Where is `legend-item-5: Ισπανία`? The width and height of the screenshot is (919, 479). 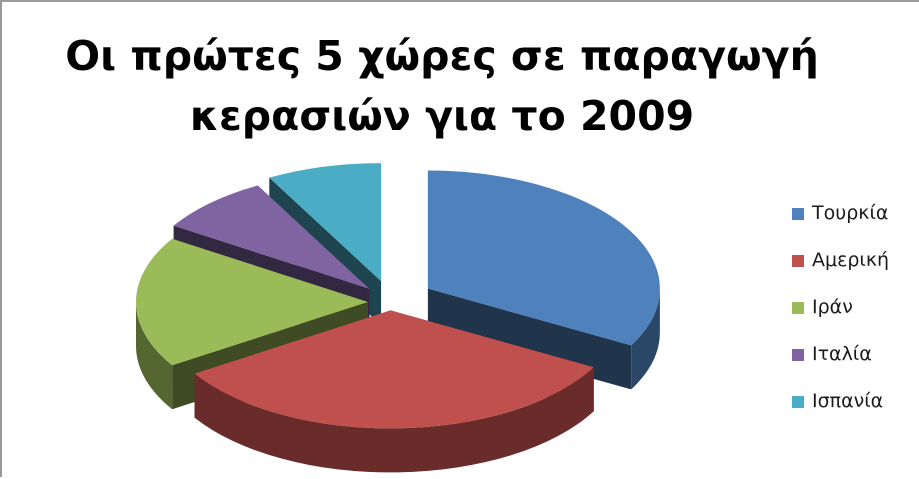 legend-item-5: Ισπανία is located at coordinates (854, 413).